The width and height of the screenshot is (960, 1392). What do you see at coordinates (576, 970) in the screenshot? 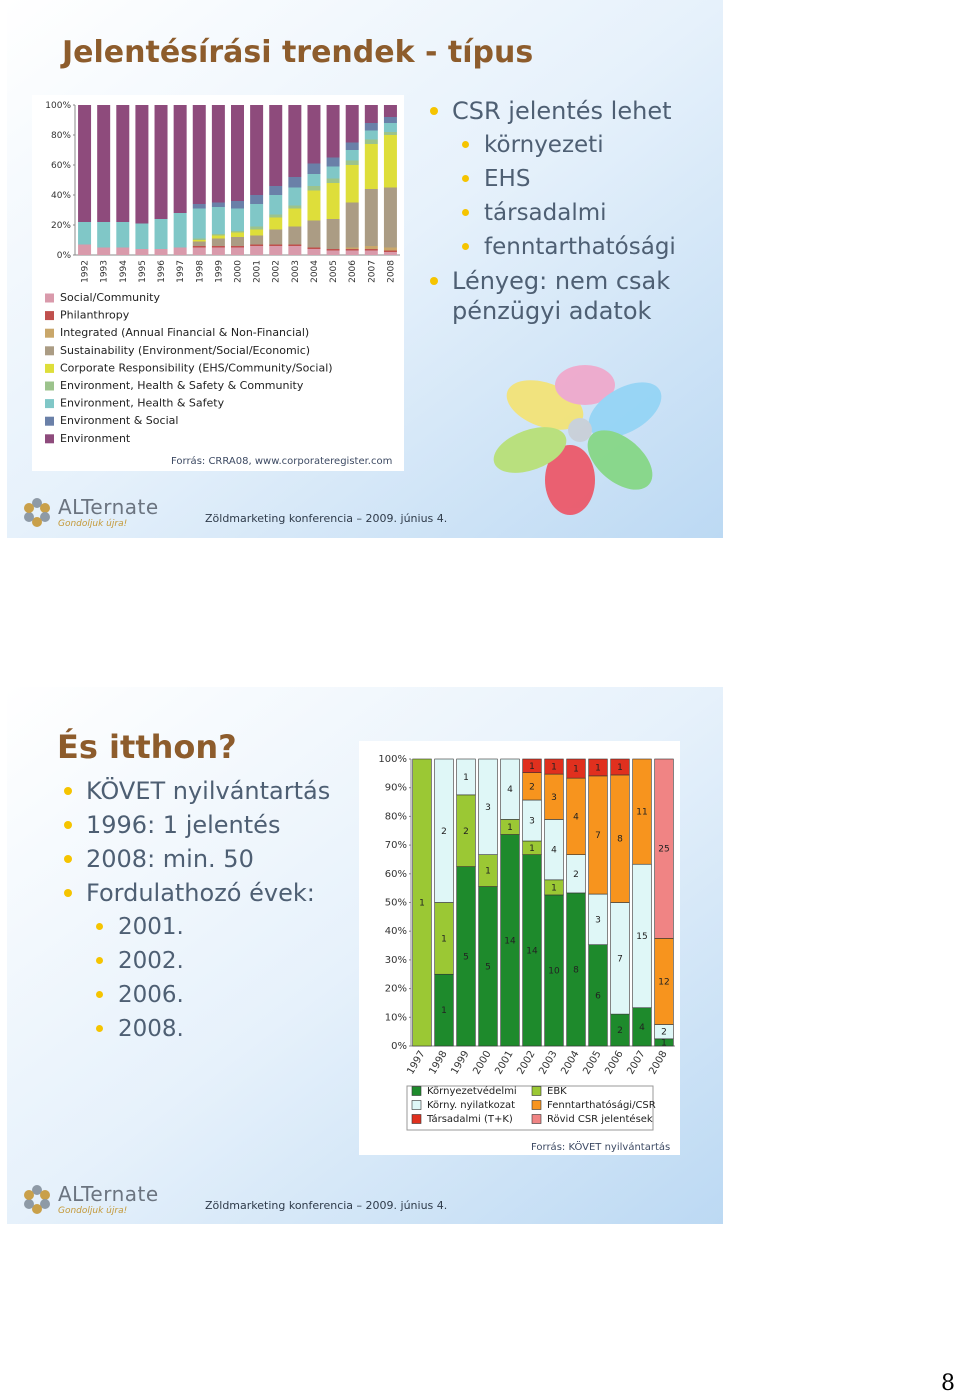
I see `data-label: 8` at bounding box center [576, 970].